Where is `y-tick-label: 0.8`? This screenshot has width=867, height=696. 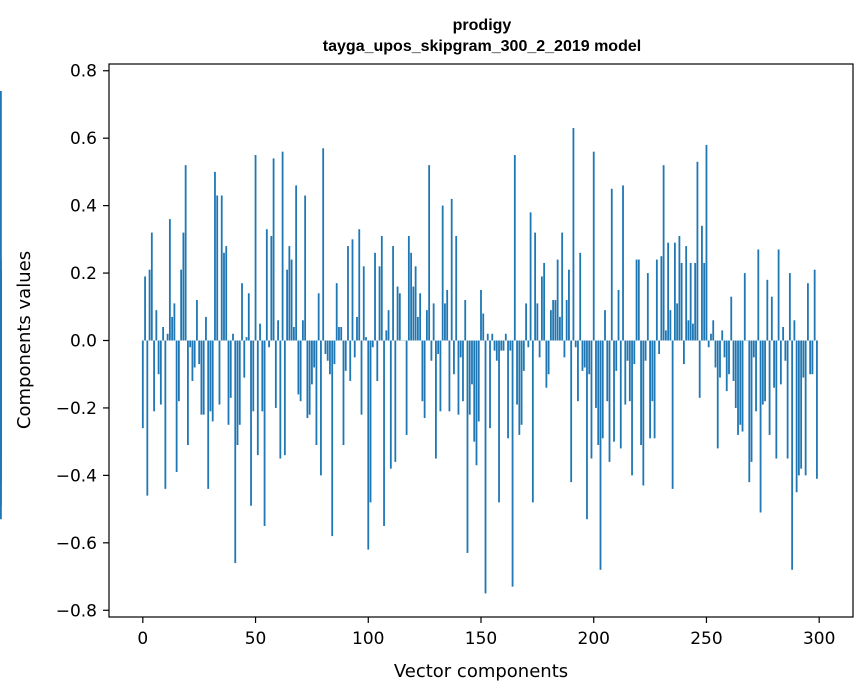
y-tick-label: 0.8 is located at coordinates (83, 72).